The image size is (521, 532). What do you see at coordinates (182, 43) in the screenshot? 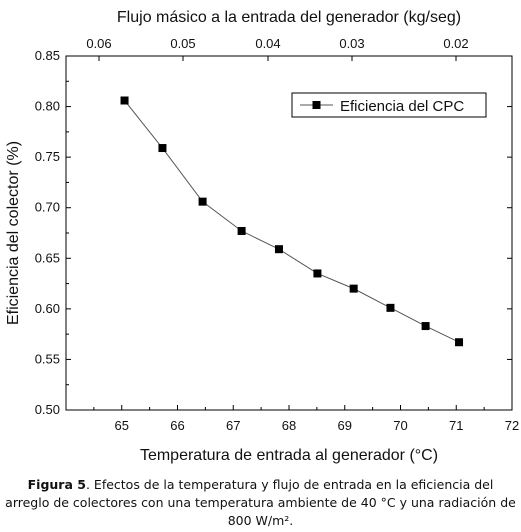
I see `top-tick-label: 0.05` at bounding box center [182, 43].